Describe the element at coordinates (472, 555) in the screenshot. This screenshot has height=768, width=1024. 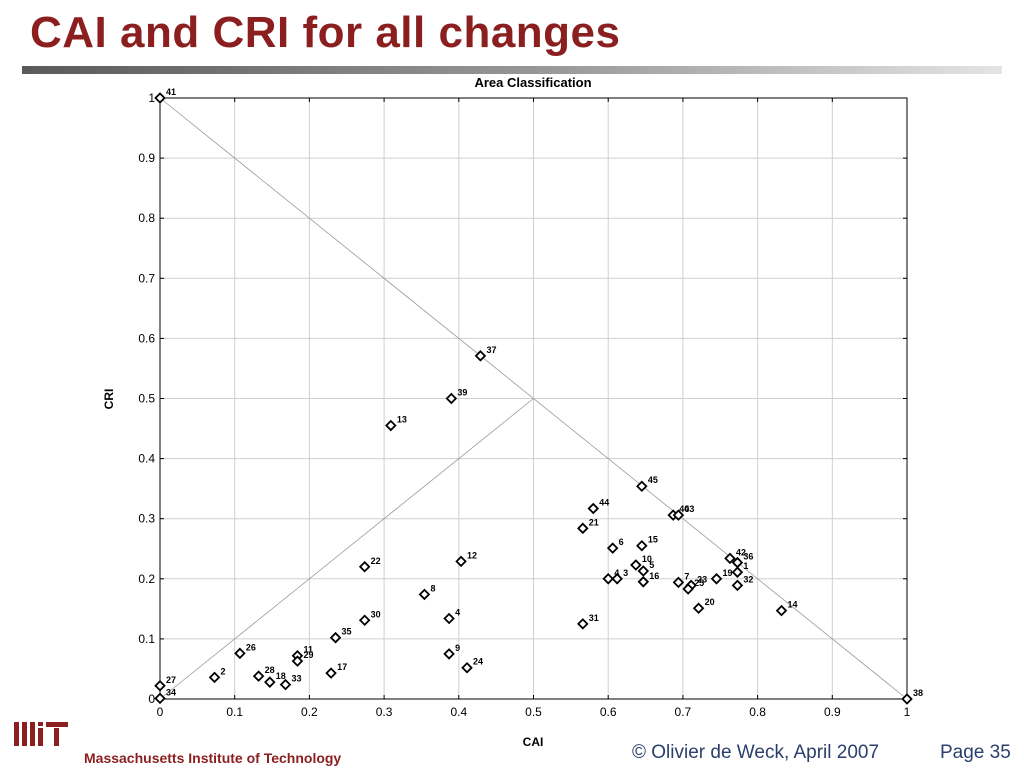
I see `data-point-label: 12` at that location.